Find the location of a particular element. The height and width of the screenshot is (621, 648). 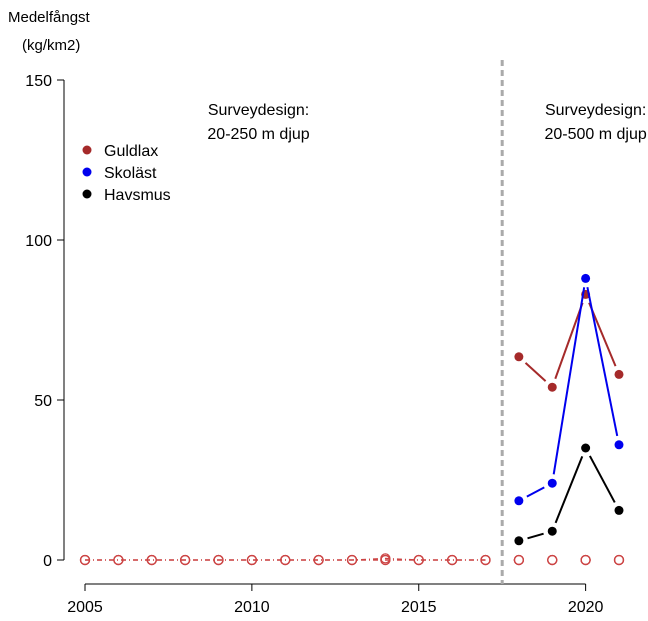

legend: Guldlax Skoläst Havsmus is located at coordinates (126, 173).